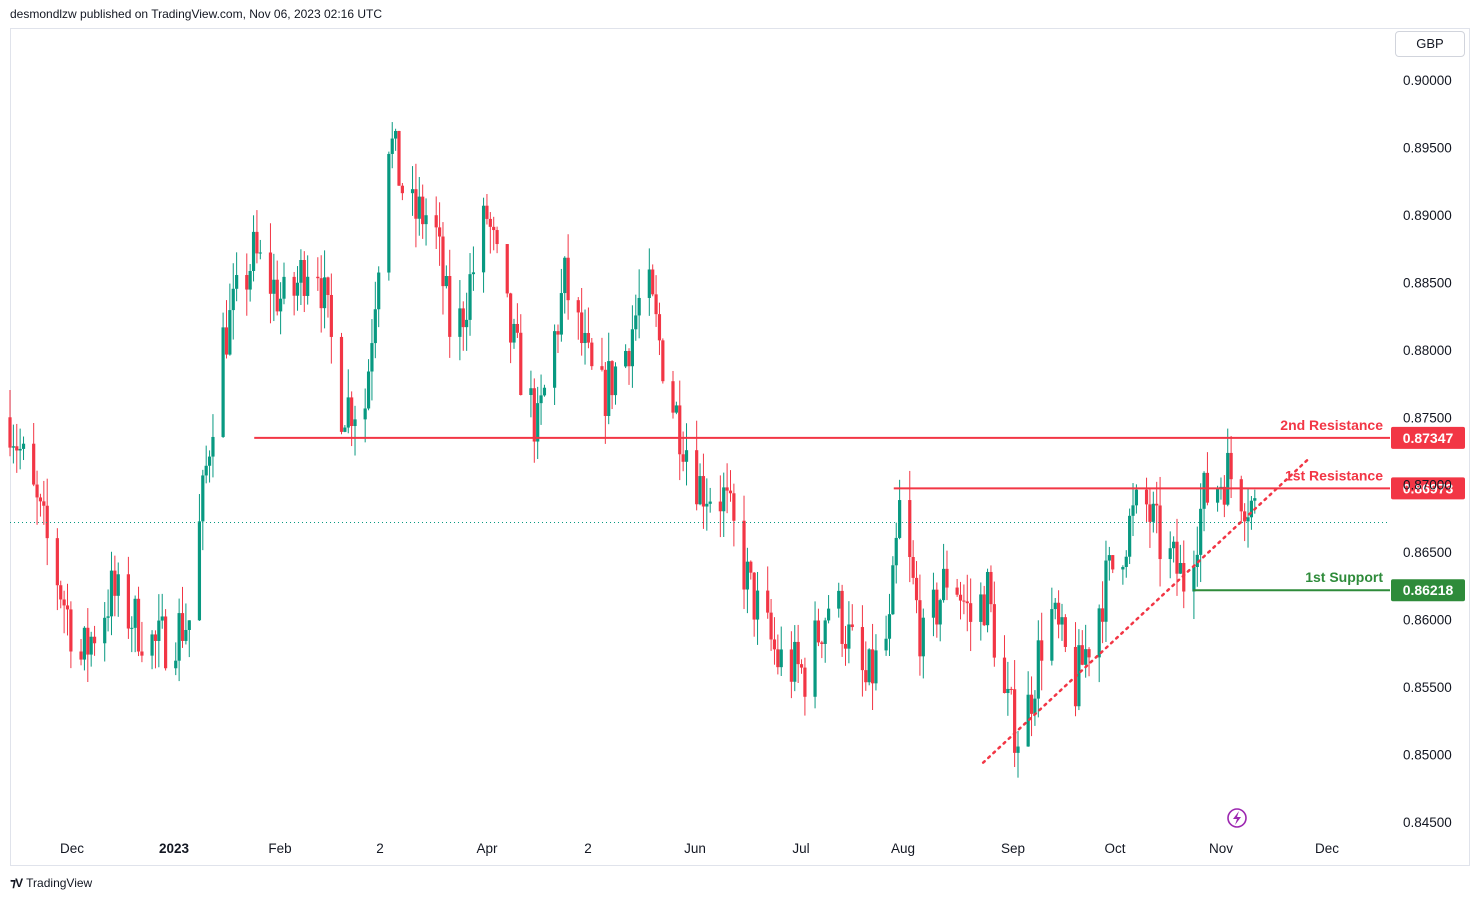 The height and width of the screenshot is (901, 1480). What do you see at coordinates (487, 848) in the screenshot?
I see `x-tick-label: Apr` at bounding box center [487, 848].